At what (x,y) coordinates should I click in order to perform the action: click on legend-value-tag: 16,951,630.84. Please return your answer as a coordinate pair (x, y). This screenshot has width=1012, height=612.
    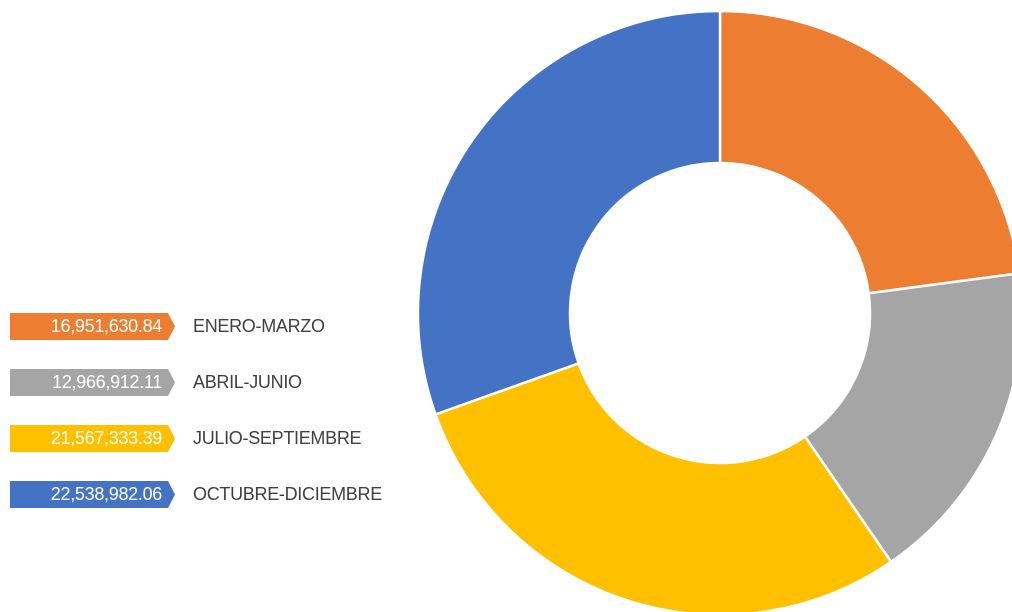
    Looking at the image, I should click on (92, 326).